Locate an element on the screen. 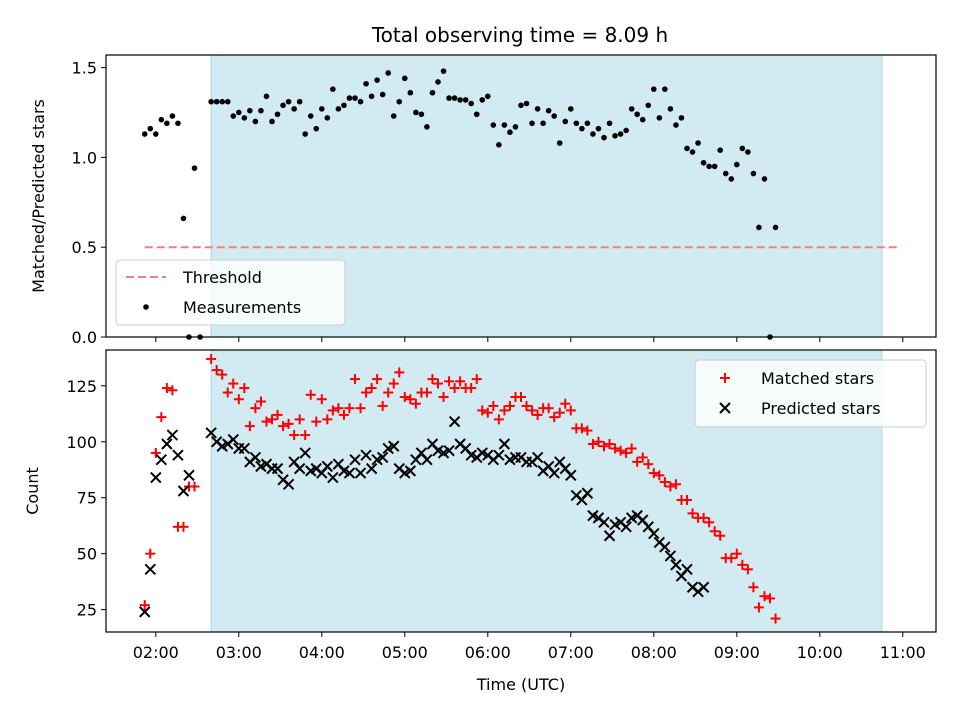 This screenshot has height=724, width=960. y-tick-label: 50 is located at coordinates (87, 554).